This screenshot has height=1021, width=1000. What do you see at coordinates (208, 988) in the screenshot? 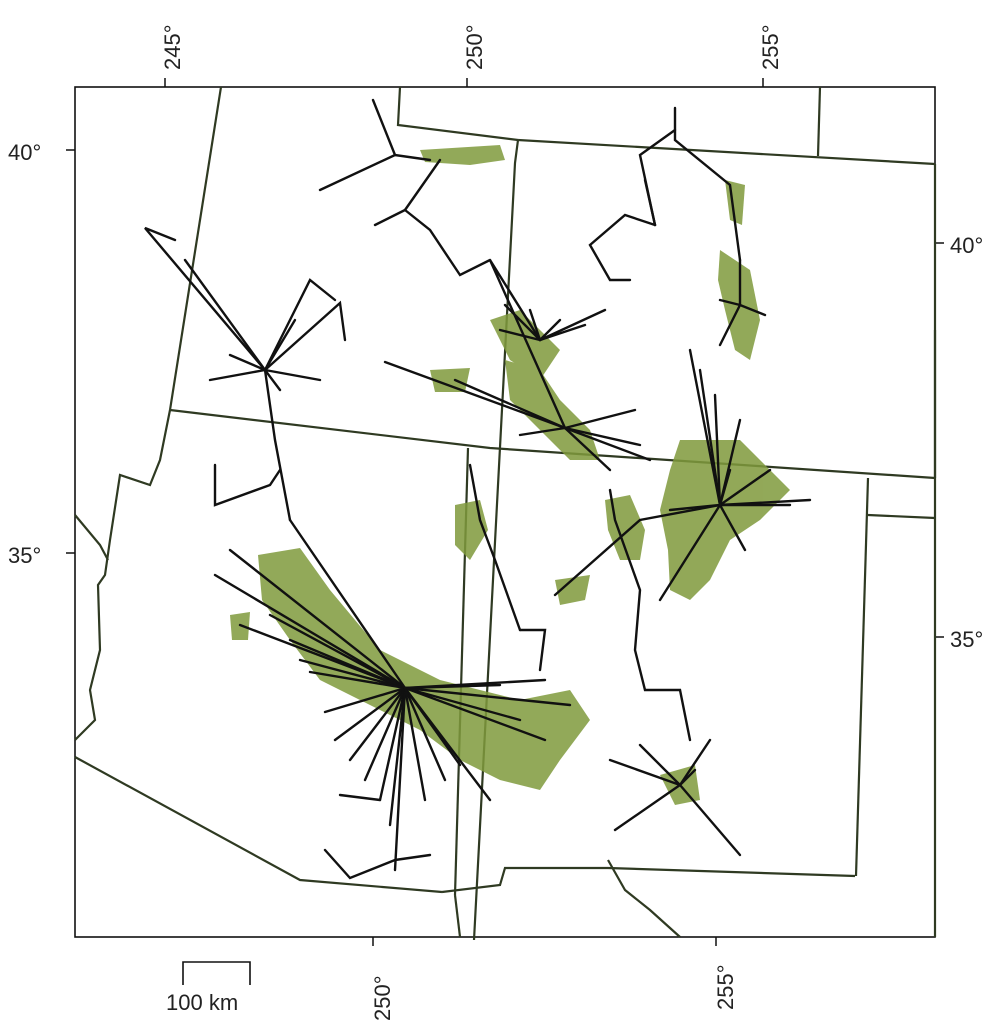
I see `scale-bar: 100 km` at bounding box center [208, 988].